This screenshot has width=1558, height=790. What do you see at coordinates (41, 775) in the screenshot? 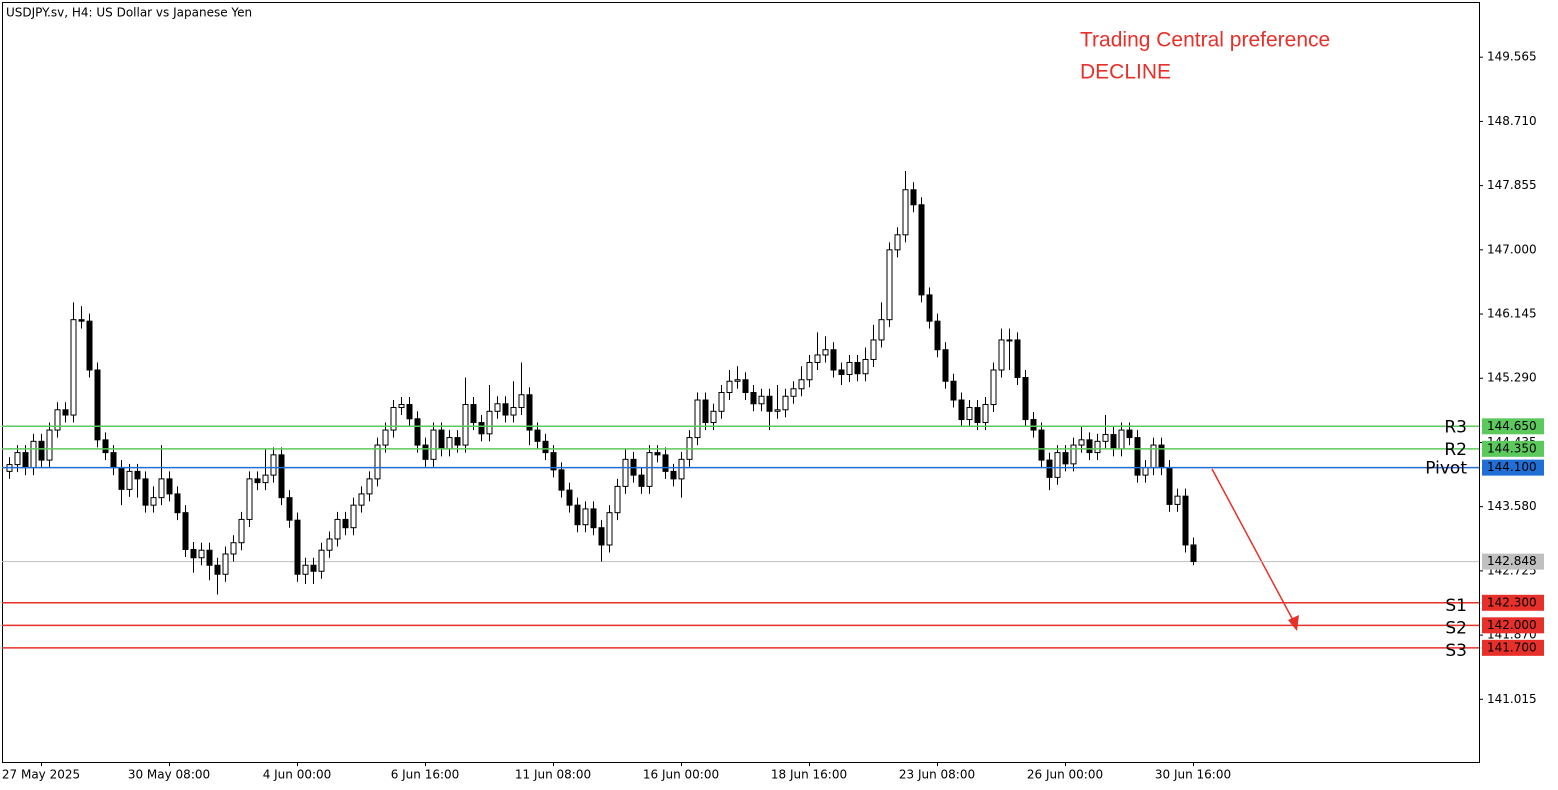
I see `x-tick-label: 27 May 2025` at bounding box center [41, 775].